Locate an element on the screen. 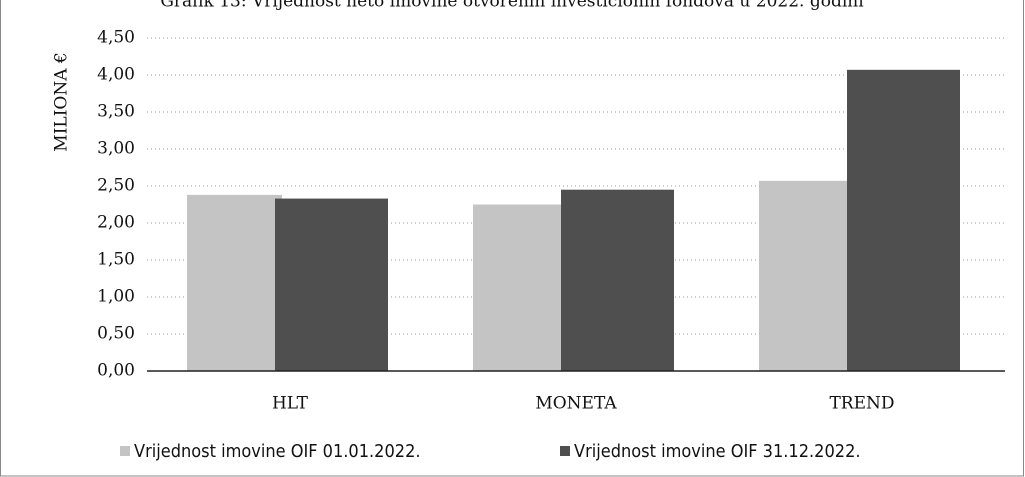 The width and height of the screenshot is (1025, 477). y-tick-label: 4,00 is located at coordinates (116, 75).